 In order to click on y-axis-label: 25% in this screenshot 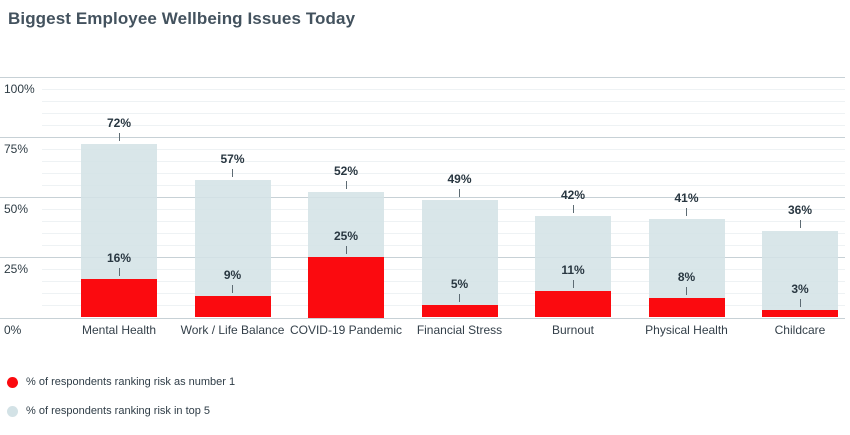, I will do `click(16, 269)`.